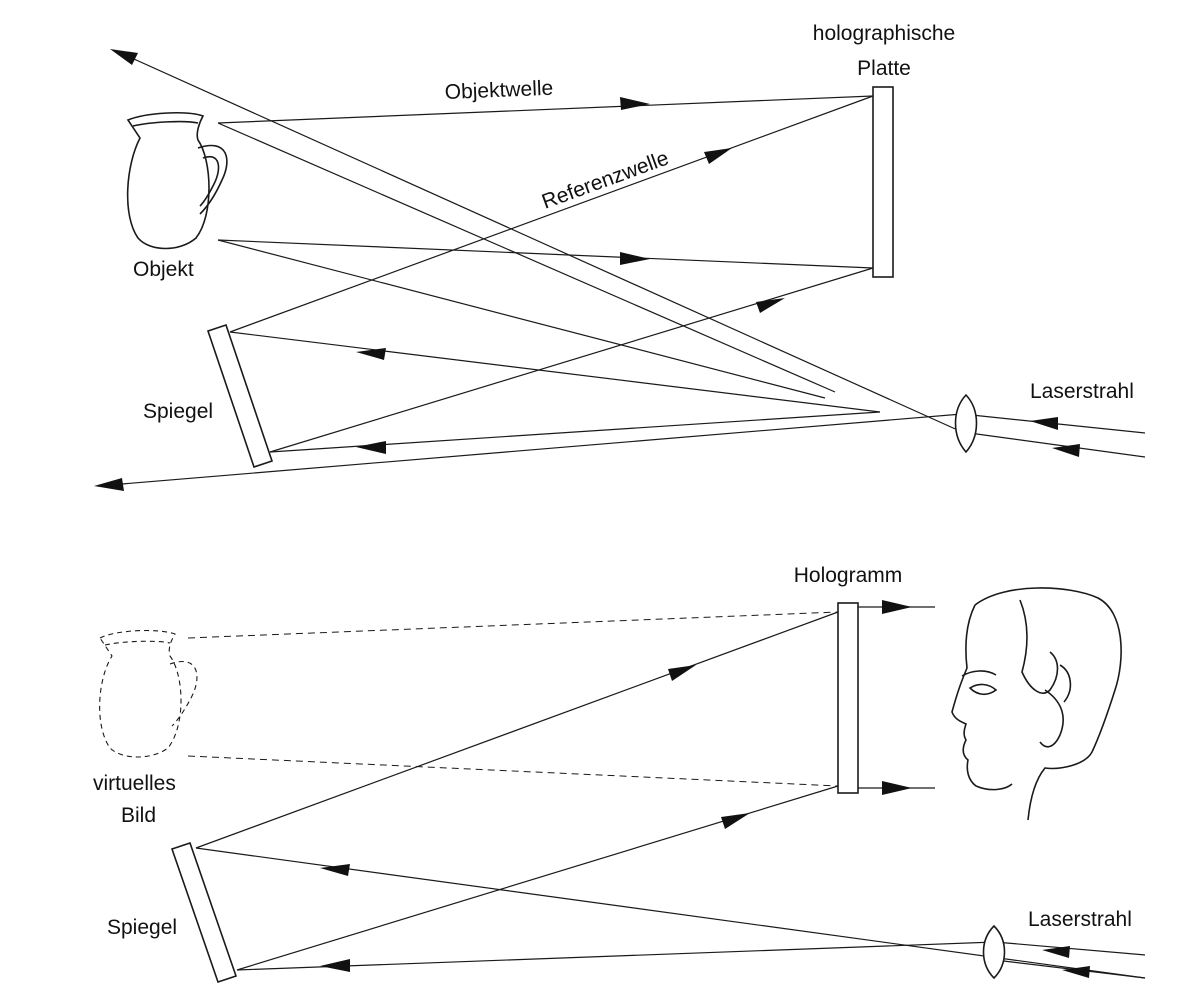 The width and height of the screenshot is (1184, 992). I want to click on label-virtual-image-line2: Bild, so click(138, 815).